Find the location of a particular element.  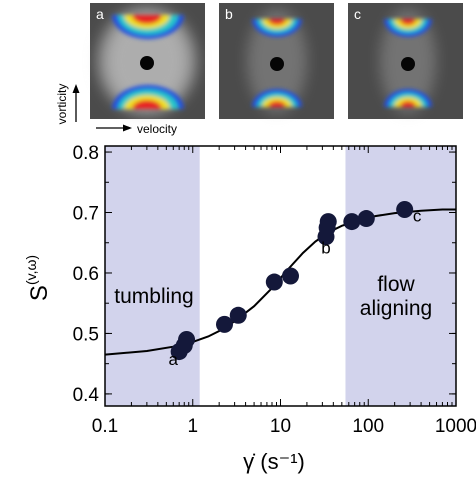

panel-c: c is located at coordinates (405, 61).